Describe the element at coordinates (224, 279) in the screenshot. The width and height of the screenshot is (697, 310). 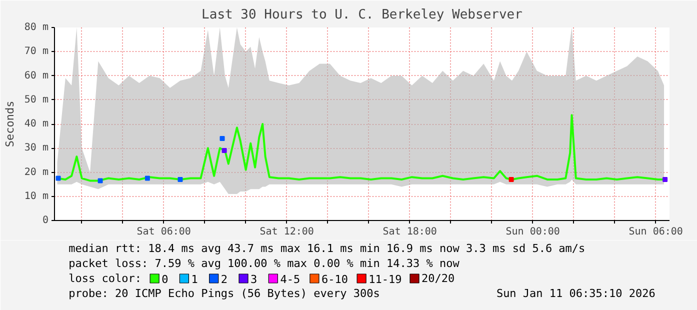
I see `legend-label: 2` at that location.